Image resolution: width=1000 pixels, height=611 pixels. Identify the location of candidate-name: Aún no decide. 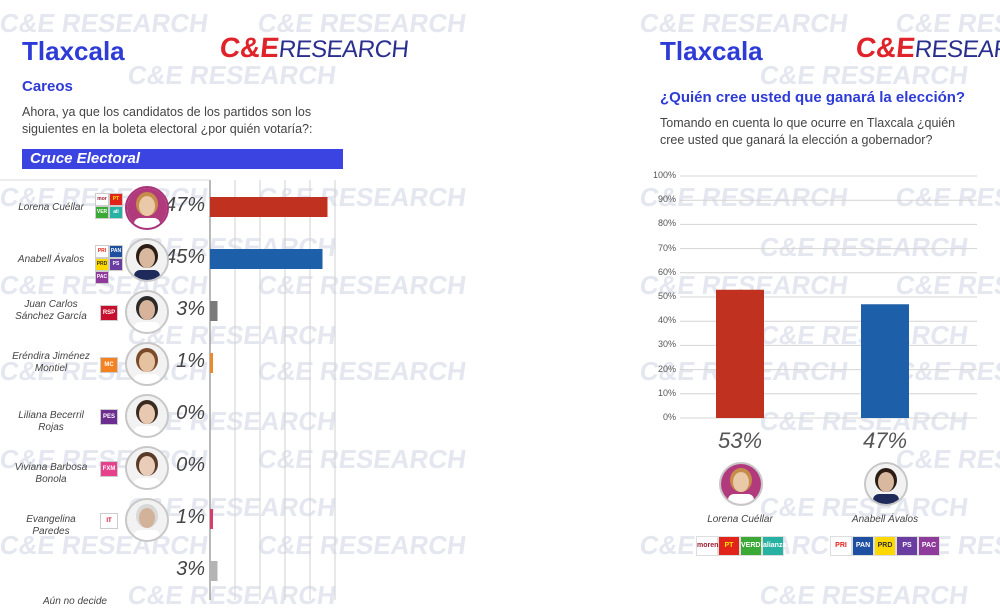
(75, 602).